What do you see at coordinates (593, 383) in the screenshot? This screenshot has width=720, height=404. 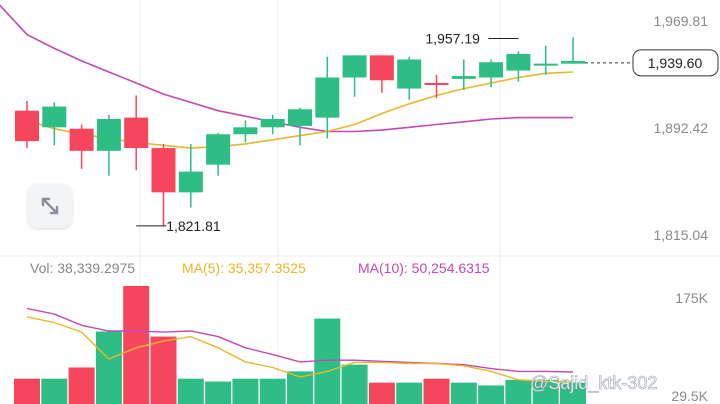 I see `watermark: @Sajid_ktk-302` at bounding box center [593, 383].